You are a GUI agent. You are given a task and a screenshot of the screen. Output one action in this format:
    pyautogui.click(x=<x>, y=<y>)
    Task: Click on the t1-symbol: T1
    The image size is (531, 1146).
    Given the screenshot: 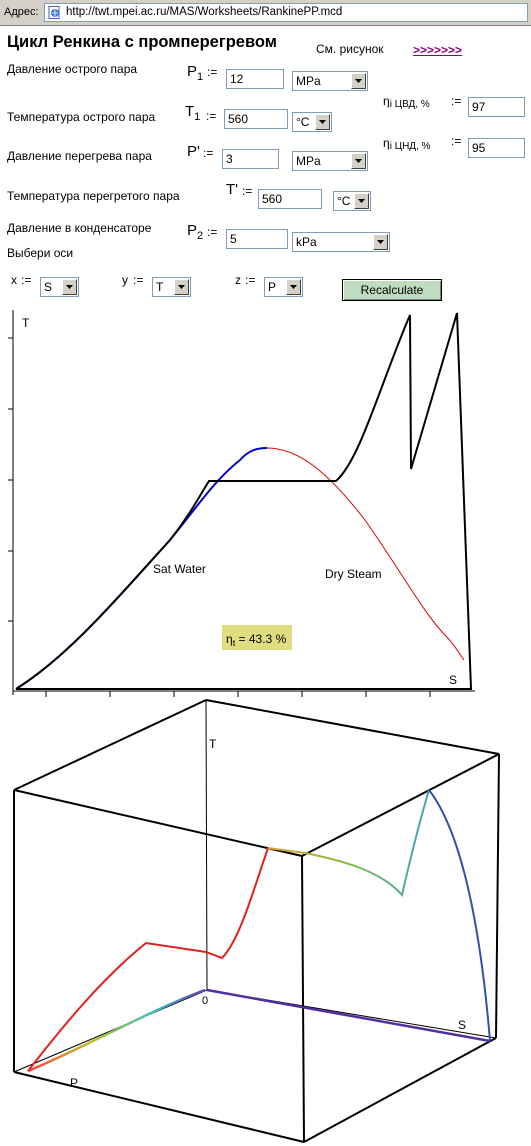 What is the action you would take?
    pyautogui.click(x=193, y=113)
    